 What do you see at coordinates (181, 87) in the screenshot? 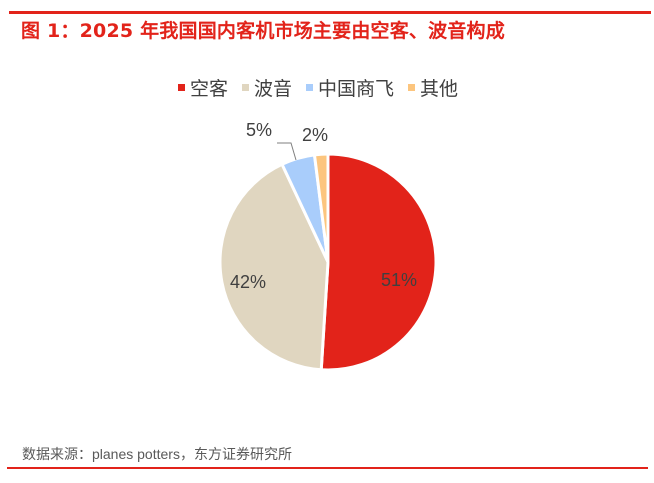
I see `legend-swatch-airbus` at bounding box center [181, 87].